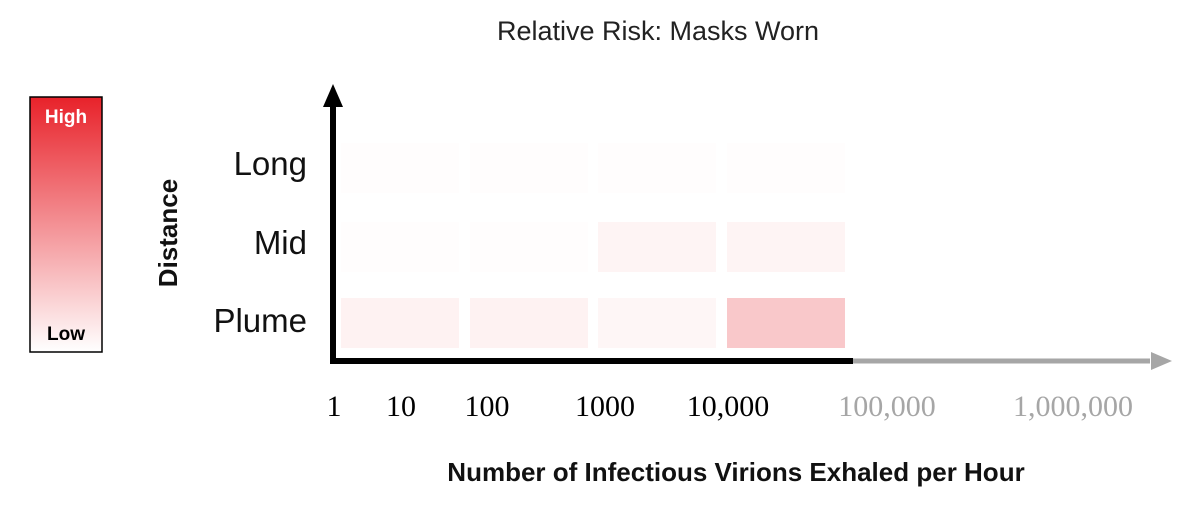 The height and width of the screenshot is (511, 1200). I want to click on x-tick-labels: 1 10 100 1000 10,000 100,000 1,000,000, so click(730, 406).